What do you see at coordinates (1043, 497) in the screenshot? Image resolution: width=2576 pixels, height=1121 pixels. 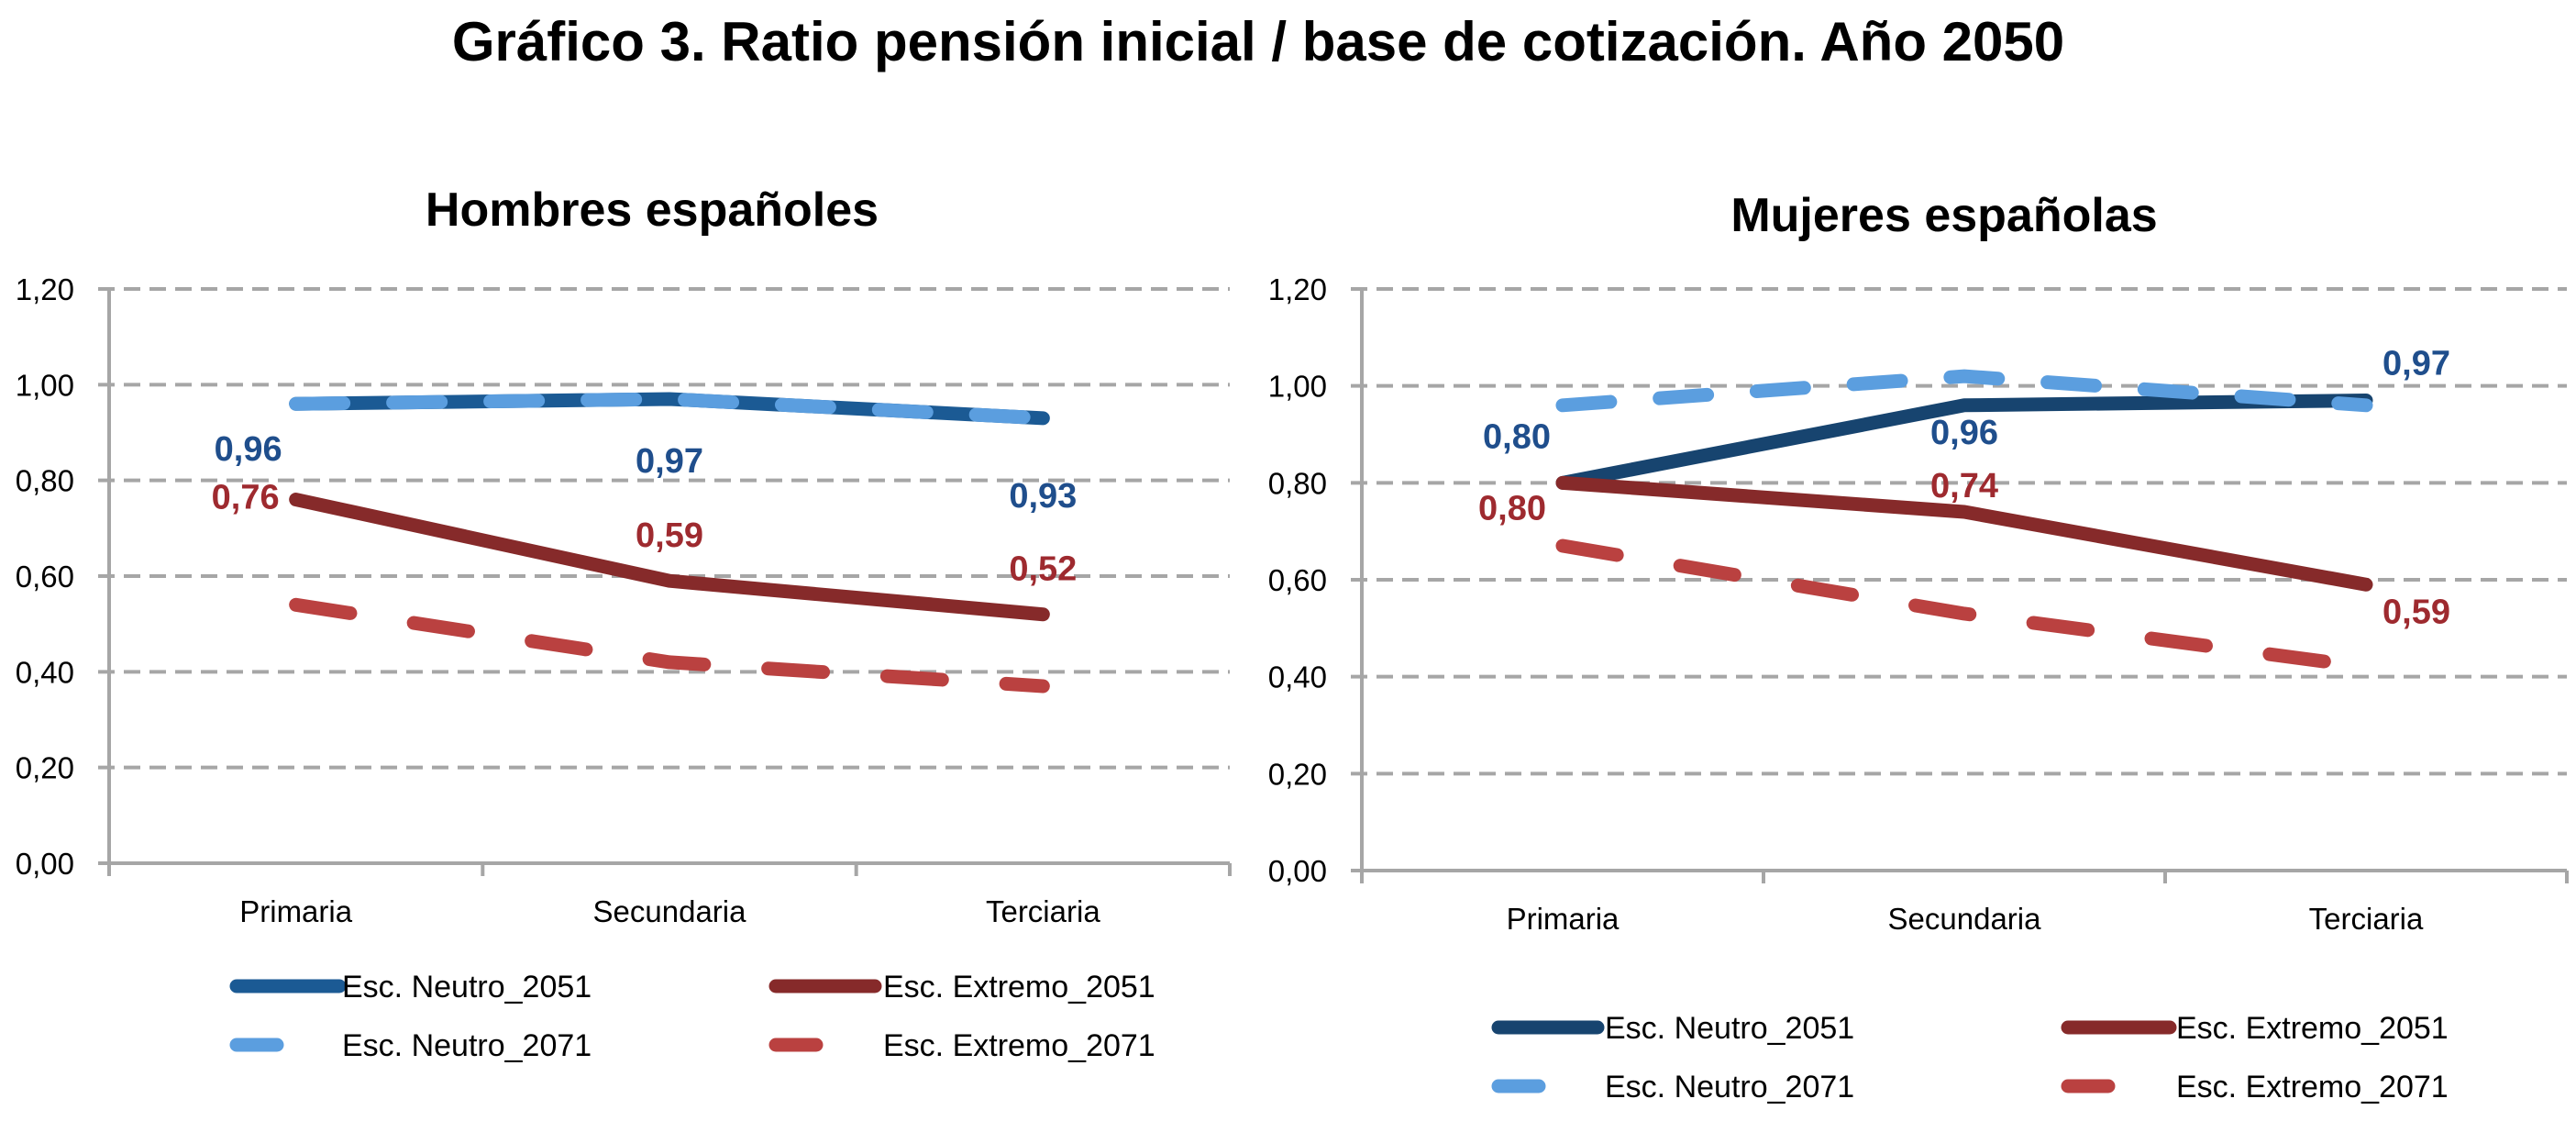 I see `data-label: 0,93` at bounding box center [1043, 497].